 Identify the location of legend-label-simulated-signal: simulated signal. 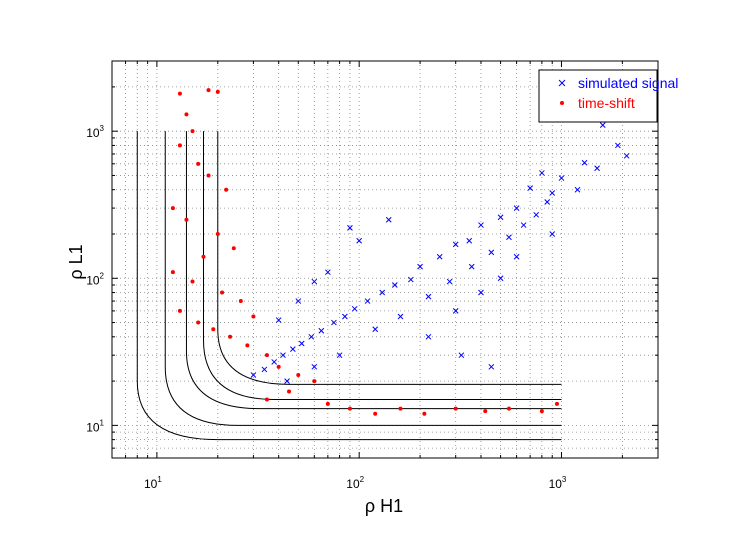
(628, 83).